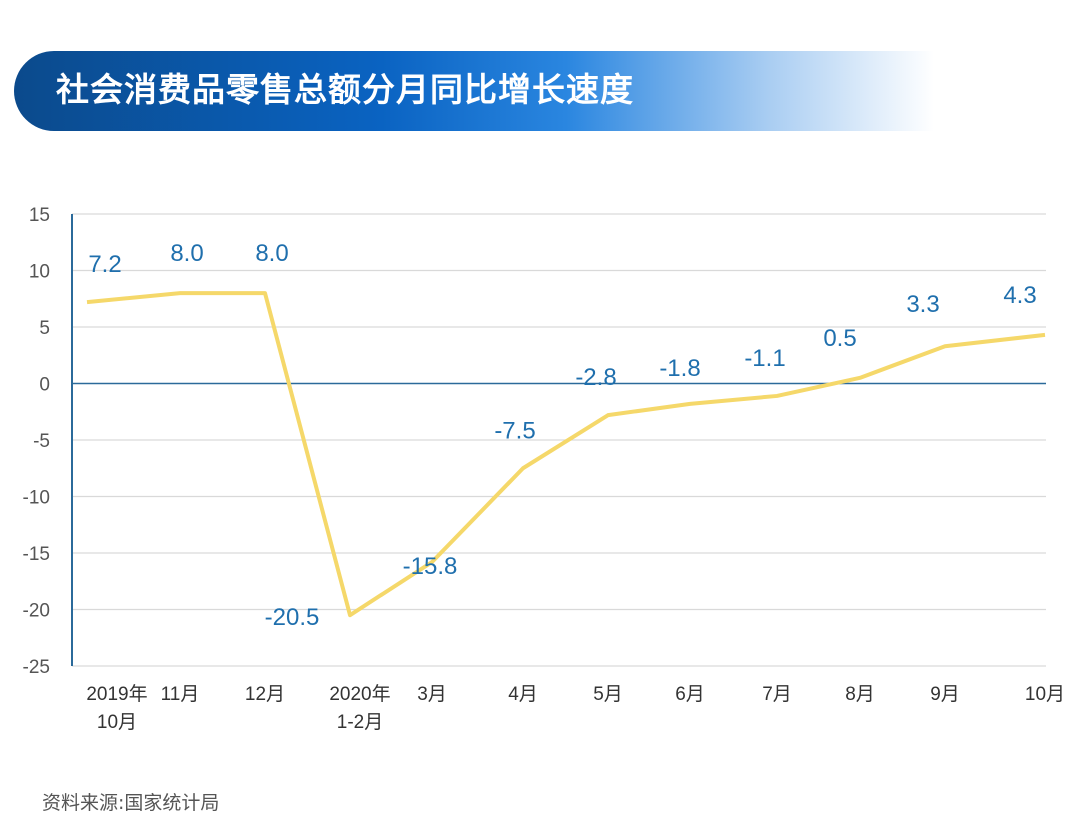 Image resolution: width=1080 pixels, height=827 pixels. I want to click on y-tick-label: -15, so click(36, 554).